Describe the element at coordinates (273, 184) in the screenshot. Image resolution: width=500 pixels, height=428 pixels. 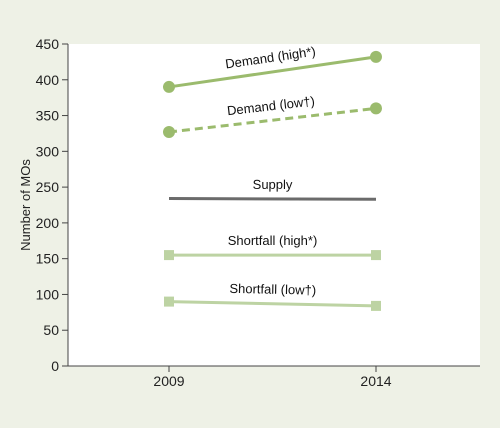
I see `series-label: Supply` at that location.